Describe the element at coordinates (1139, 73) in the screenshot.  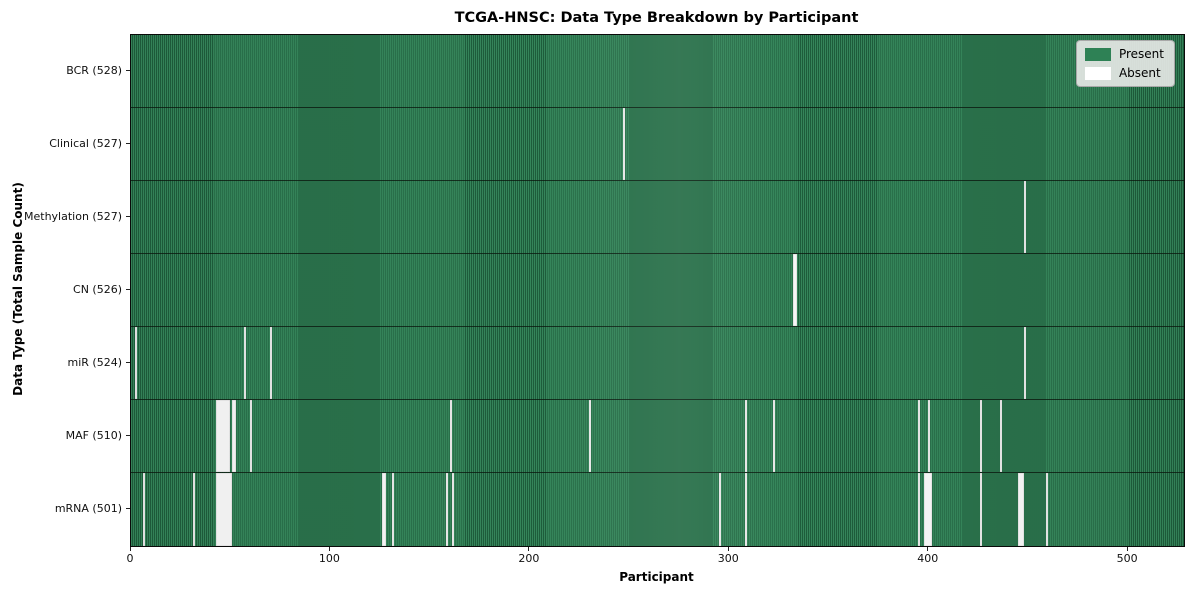
I see `legend-label-absent: Absent` at that location.